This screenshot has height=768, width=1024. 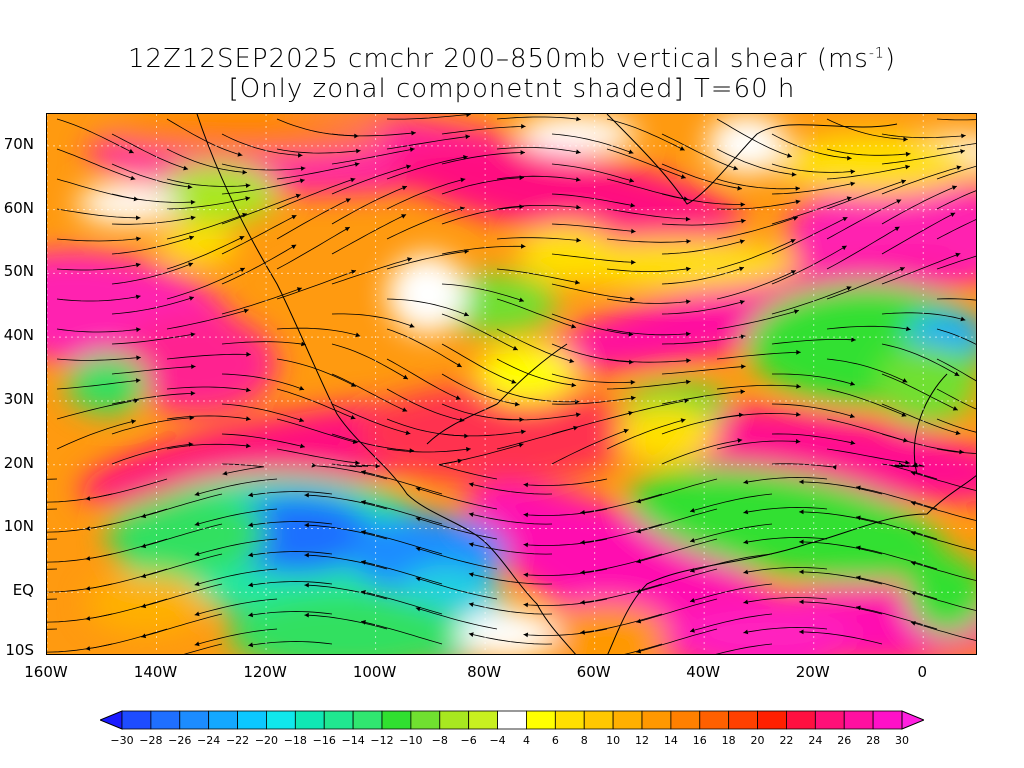 I want to click on coastline, so click(x=930, y=424).